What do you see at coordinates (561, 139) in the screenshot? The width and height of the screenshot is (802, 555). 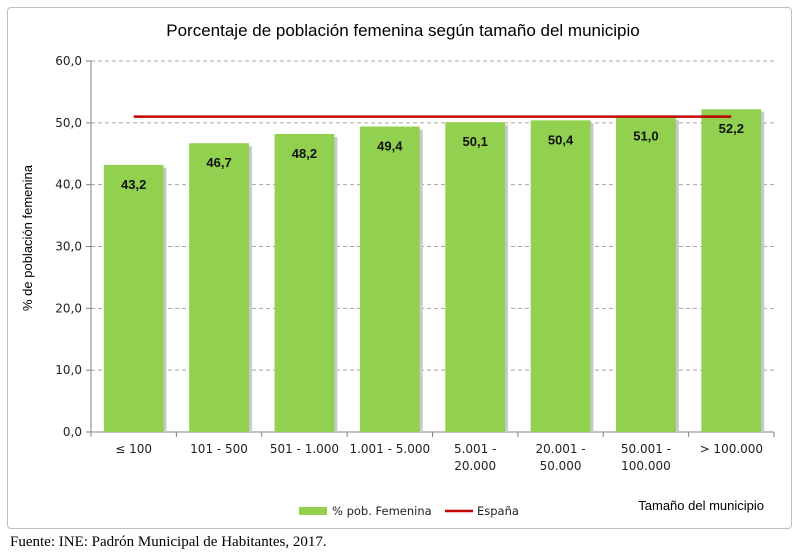 I see `data-label: 50,4` at bounding box center [561, 139].